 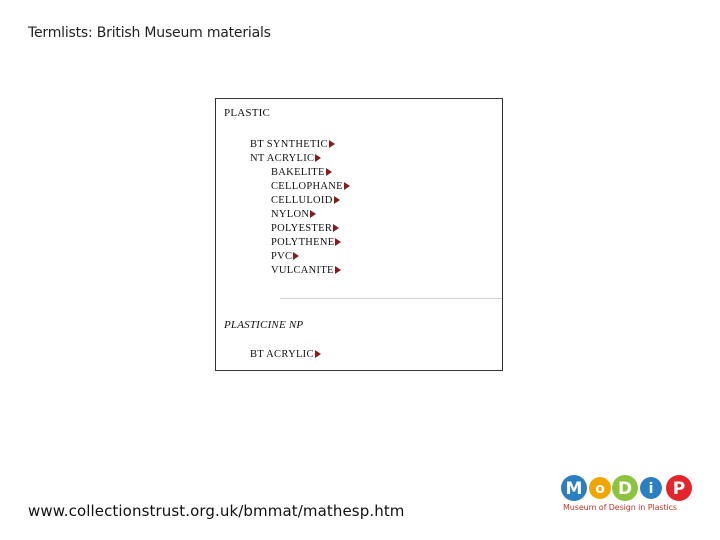 I want to click on term-bt-synthetic: BT SYNTHETIC, so click(x=292, y=145).